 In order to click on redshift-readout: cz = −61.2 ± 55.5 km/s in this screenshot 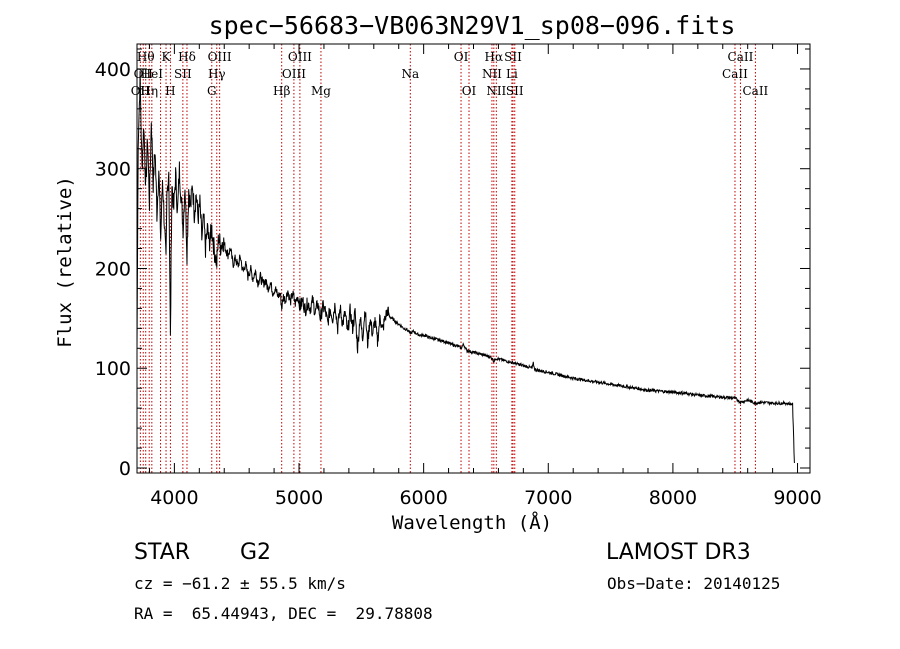, I will do `click(240, 583)`.